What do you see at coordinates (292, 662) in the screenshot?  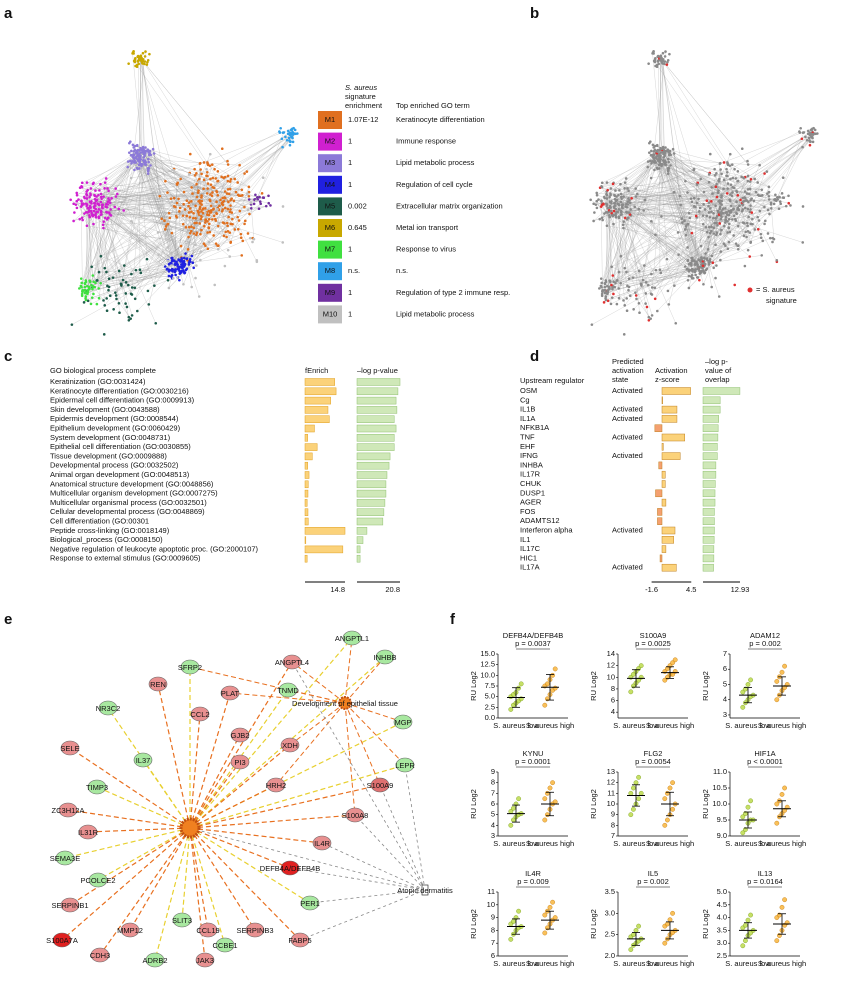 I see `gene-label: ANGPTL4` at bounding box center [292, 662].